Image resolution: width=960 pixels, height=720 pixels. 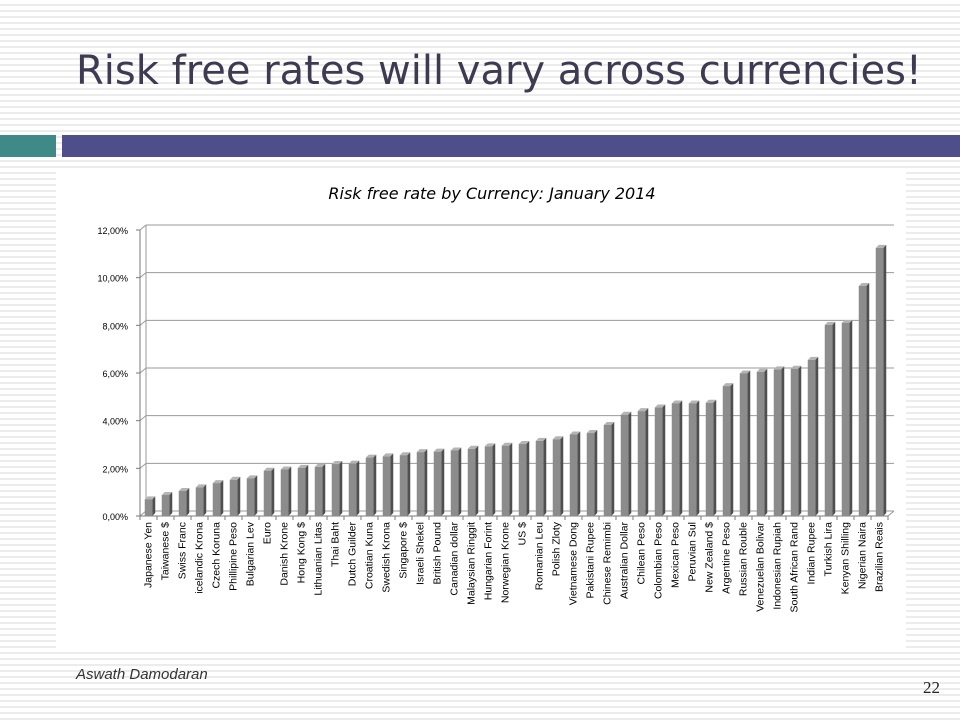 I want to click on y-tick-label: 10,00%, so click(x=112, y=279).